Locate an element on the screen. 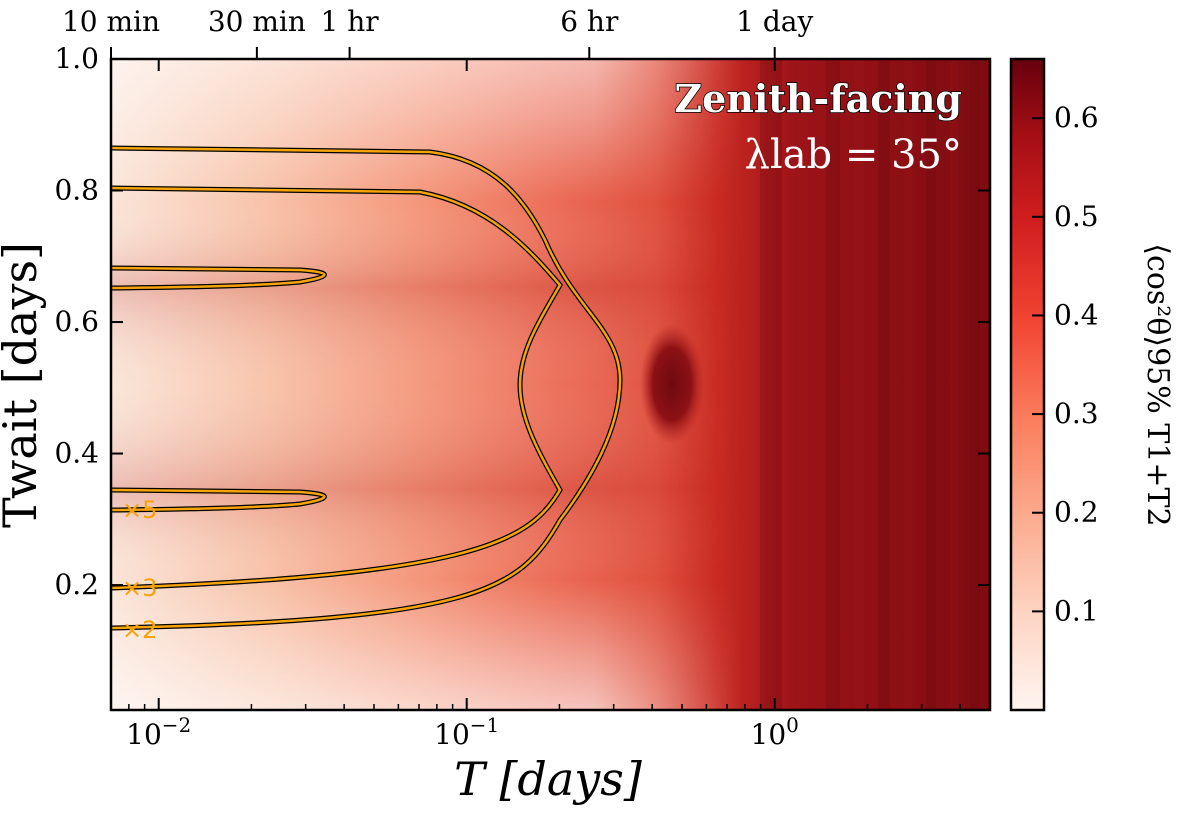  panel-subtitle: λlab = 35° is located at coordinates (853, 155).